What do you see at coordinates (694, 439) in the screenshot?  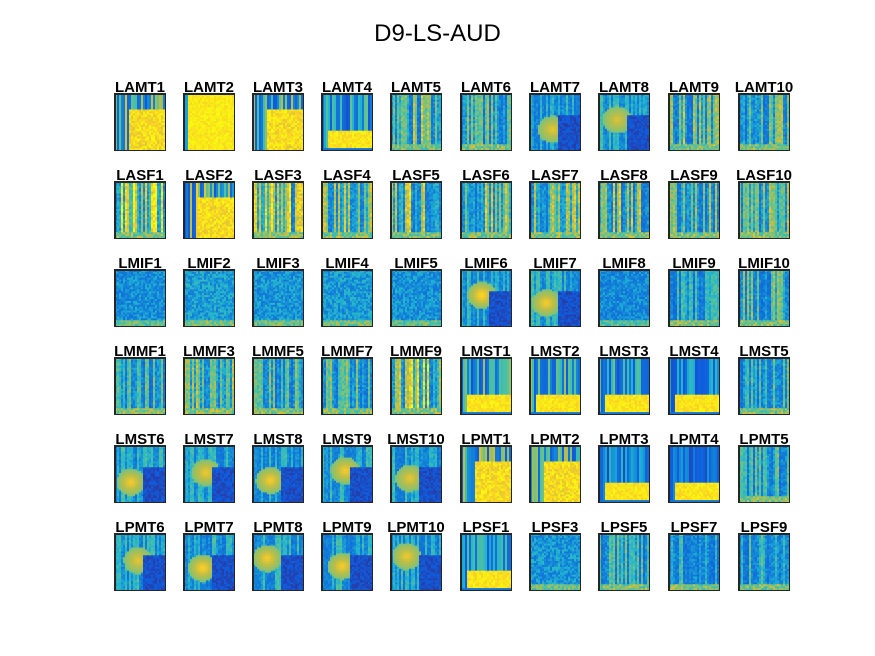 I see `panel-title: LPMT4` at bounding box center [694, 439].